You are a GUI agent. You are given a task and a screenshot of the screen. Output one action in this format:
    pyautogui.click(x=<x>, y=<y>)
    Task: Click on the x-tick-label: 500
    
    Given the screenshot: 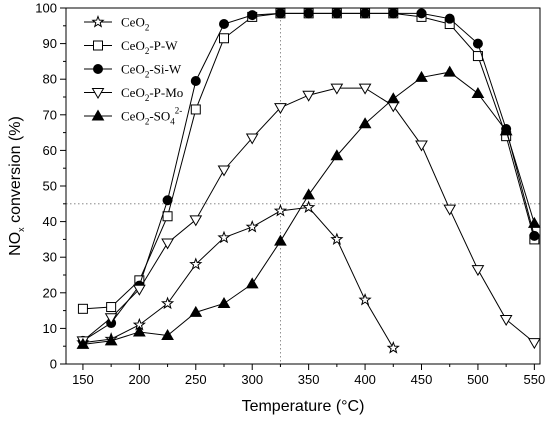 What is the action you would take?
    pyautogui.click(x=478, y=379)
    